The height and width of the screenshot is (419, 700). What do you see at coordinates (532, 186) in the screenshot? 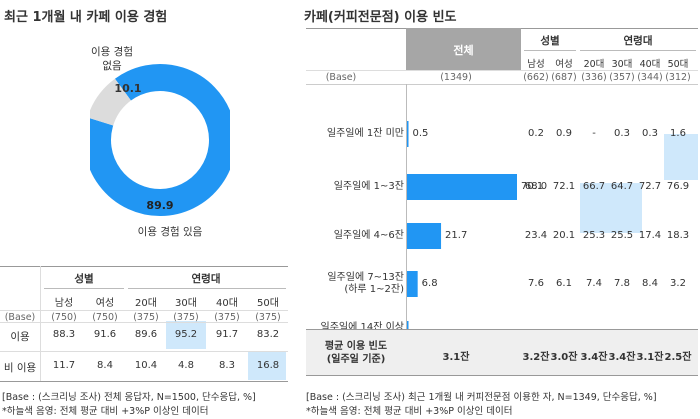
I see `frequency-total-value: 70.1` at bounding box center [532, 186].